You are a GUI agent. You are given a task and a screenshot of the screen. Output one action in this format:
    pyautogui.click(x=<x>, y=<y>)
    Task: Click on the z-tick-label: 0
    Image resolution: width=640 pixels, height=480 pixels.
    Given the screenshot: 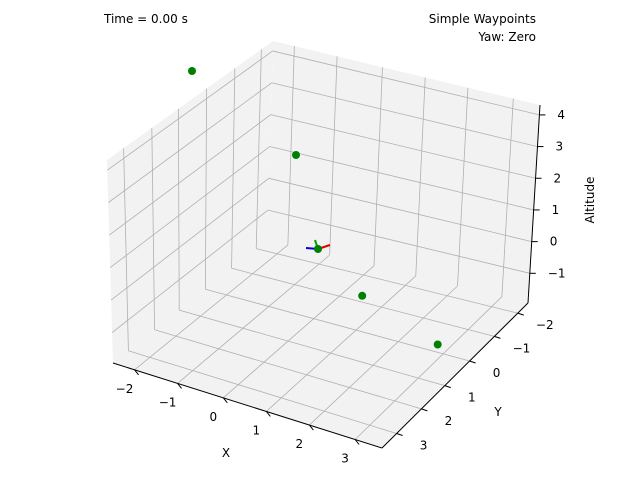 What is the action you would take?
    pyautogui.click(x=554, y=242)
    